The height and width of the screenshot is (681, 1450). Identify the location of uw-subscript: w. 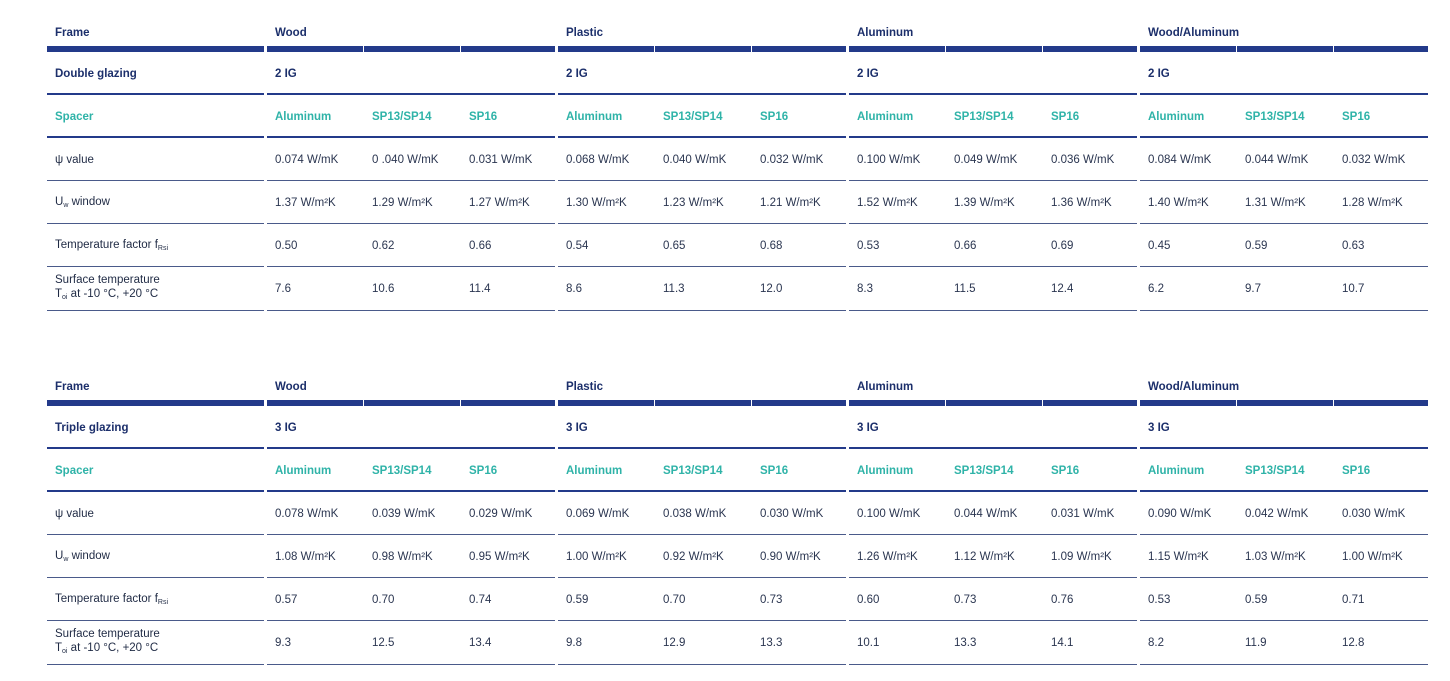
(66, 559).